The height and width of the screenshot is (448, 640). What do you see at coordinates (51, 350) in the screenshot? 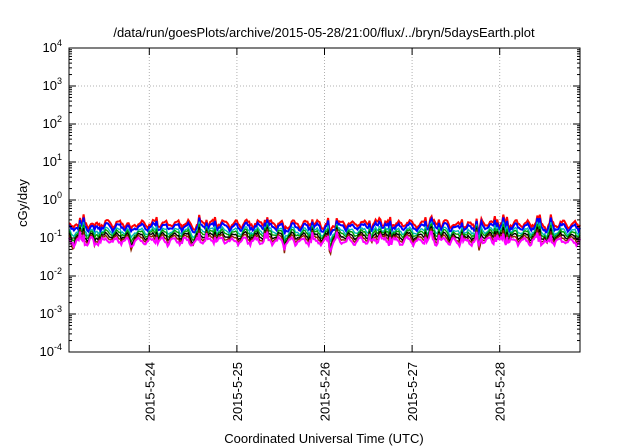
I see `y-tick-label: 10⁻⁴` at bounding box center [51, 350].